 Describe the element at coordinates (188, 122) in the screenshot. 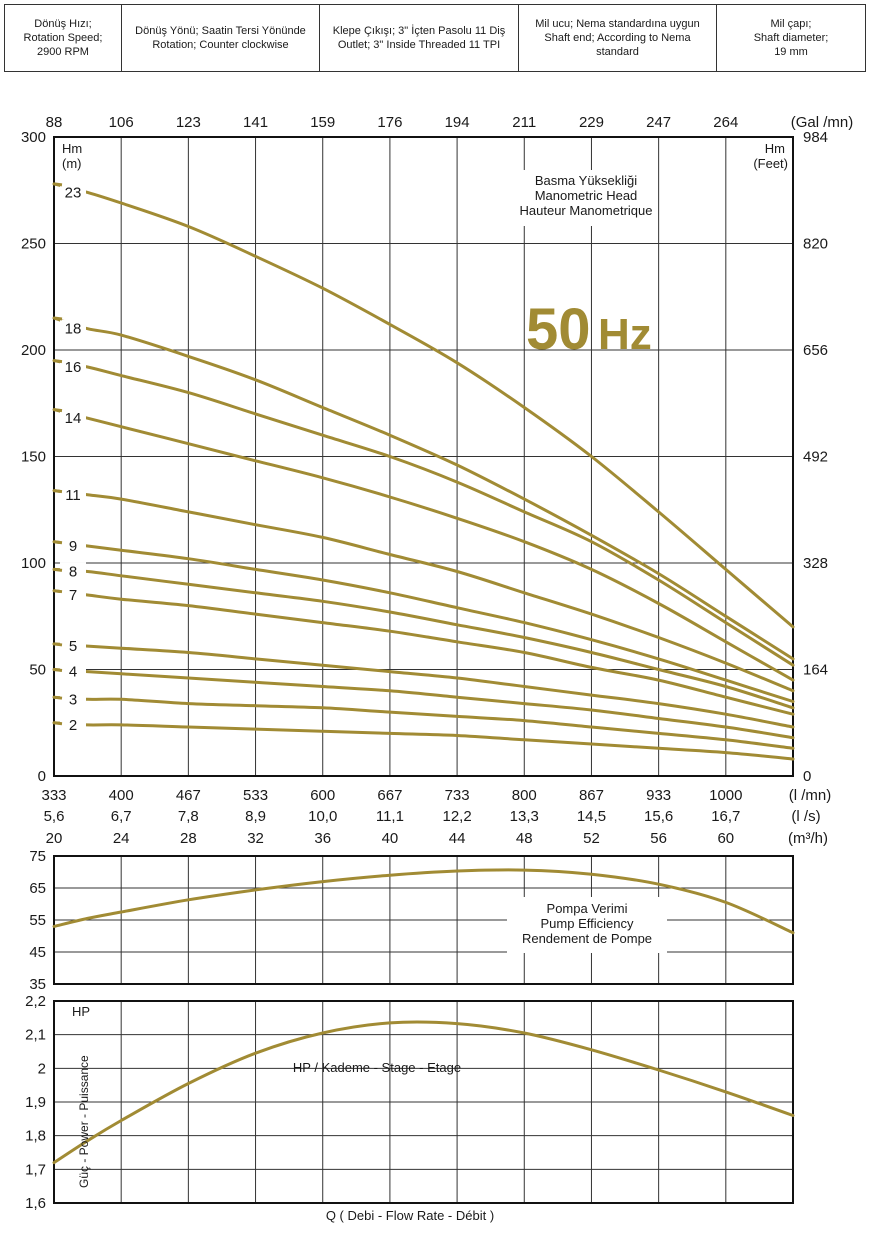

I see `x-top-tick-galmin: 123` at that location.